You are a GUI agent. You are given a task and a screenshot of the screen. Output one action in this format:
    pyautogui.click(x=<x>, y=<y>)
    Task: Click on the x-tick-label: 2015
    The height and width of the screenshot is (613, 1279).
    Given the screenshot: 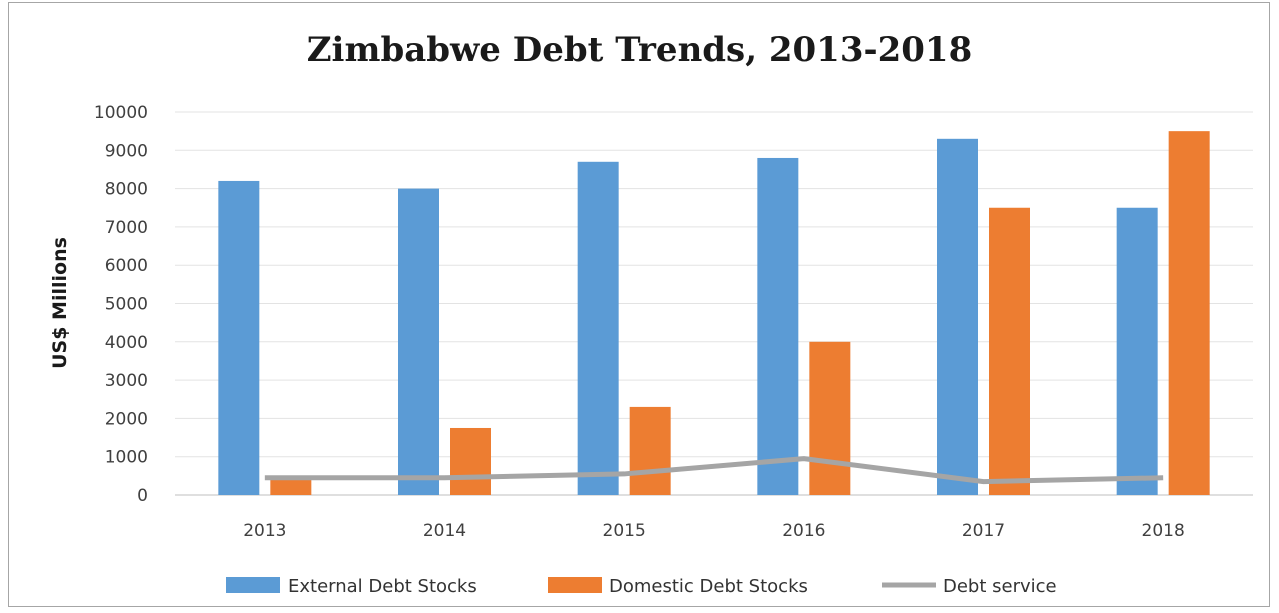 What is the action you would take?
    pyautogui.click(x=624, y=531)
    